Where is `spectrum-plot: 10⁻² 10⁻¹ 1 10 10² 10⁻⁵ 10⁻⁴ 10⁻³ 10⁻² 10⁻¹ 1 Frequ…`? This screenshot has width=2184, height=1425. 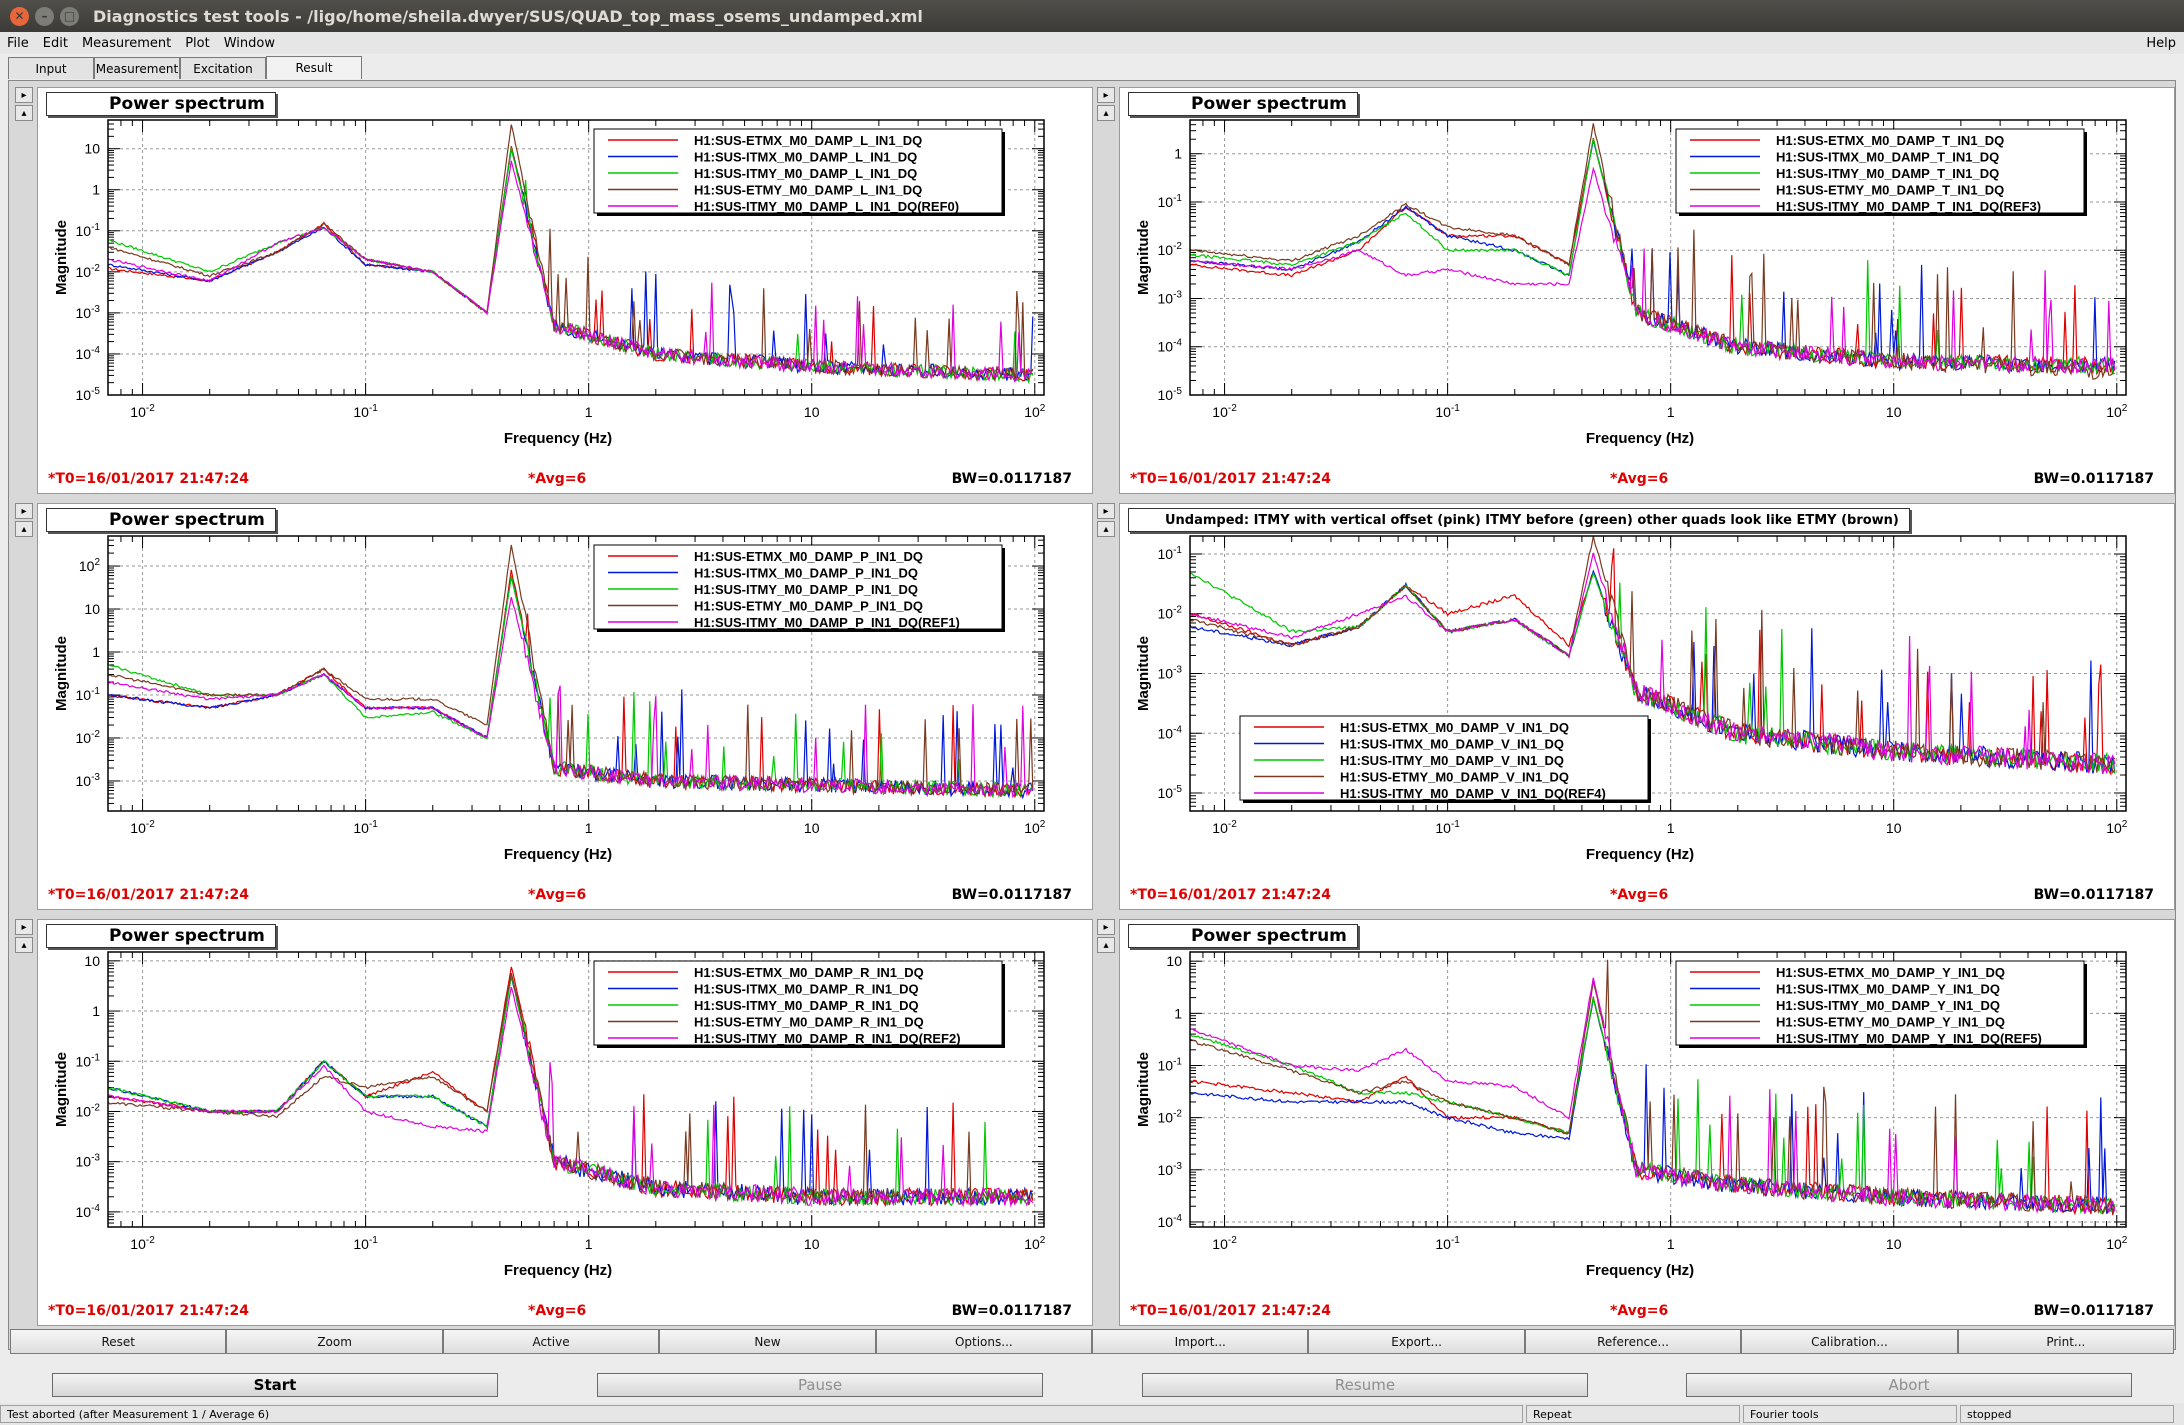 spectrum-plot: 10⁻² 10⁻¹ 1 10 10² 10⁻⁵ 10⁻⁴ 10⁻³ 10⁻² 10⁻¹ 1 Frequ… is located at coordinates (1648, 291).